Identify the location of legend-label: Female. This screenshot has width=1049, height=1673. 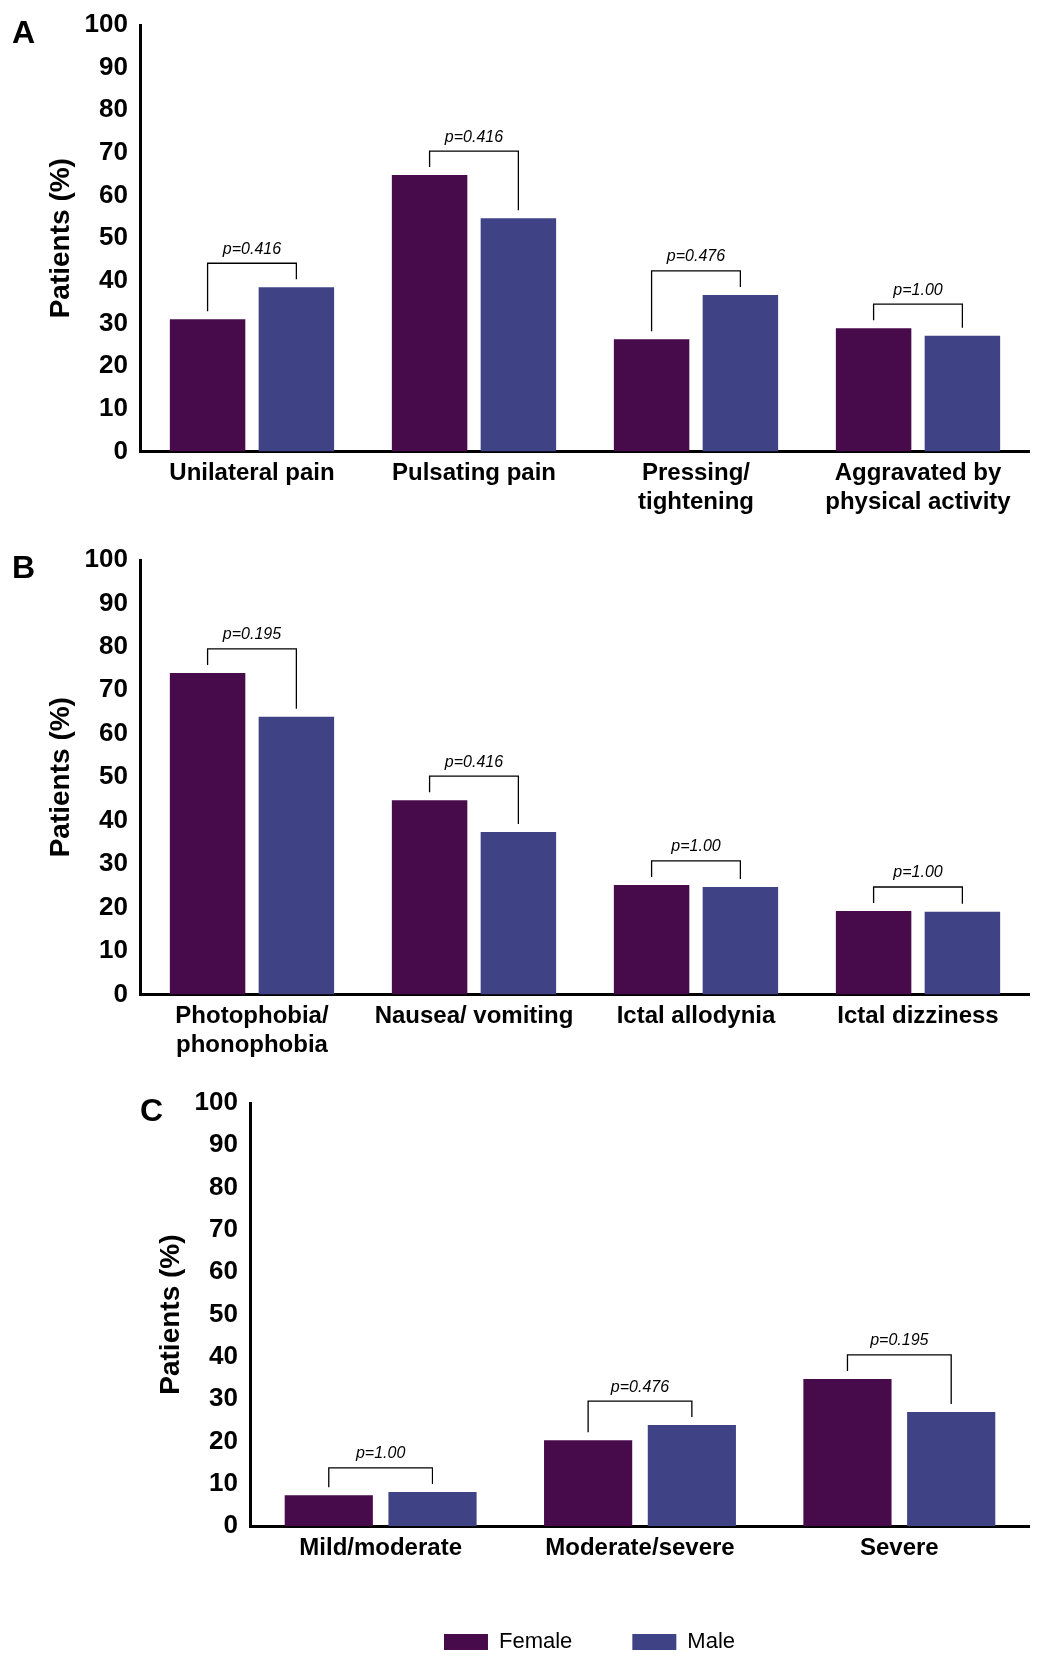
(535, 1641).